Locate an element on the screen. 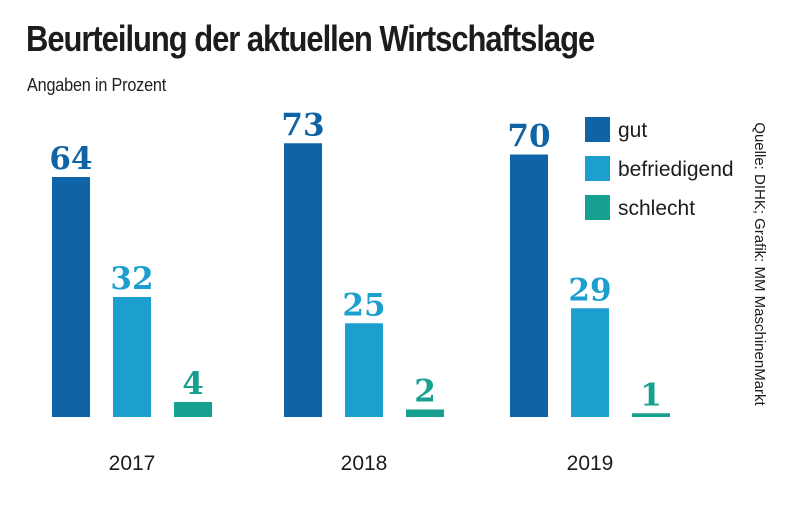 The width and height of the screenshot is (800, 506). category-label-2019: 2019 is located at coordinates (590, 463).